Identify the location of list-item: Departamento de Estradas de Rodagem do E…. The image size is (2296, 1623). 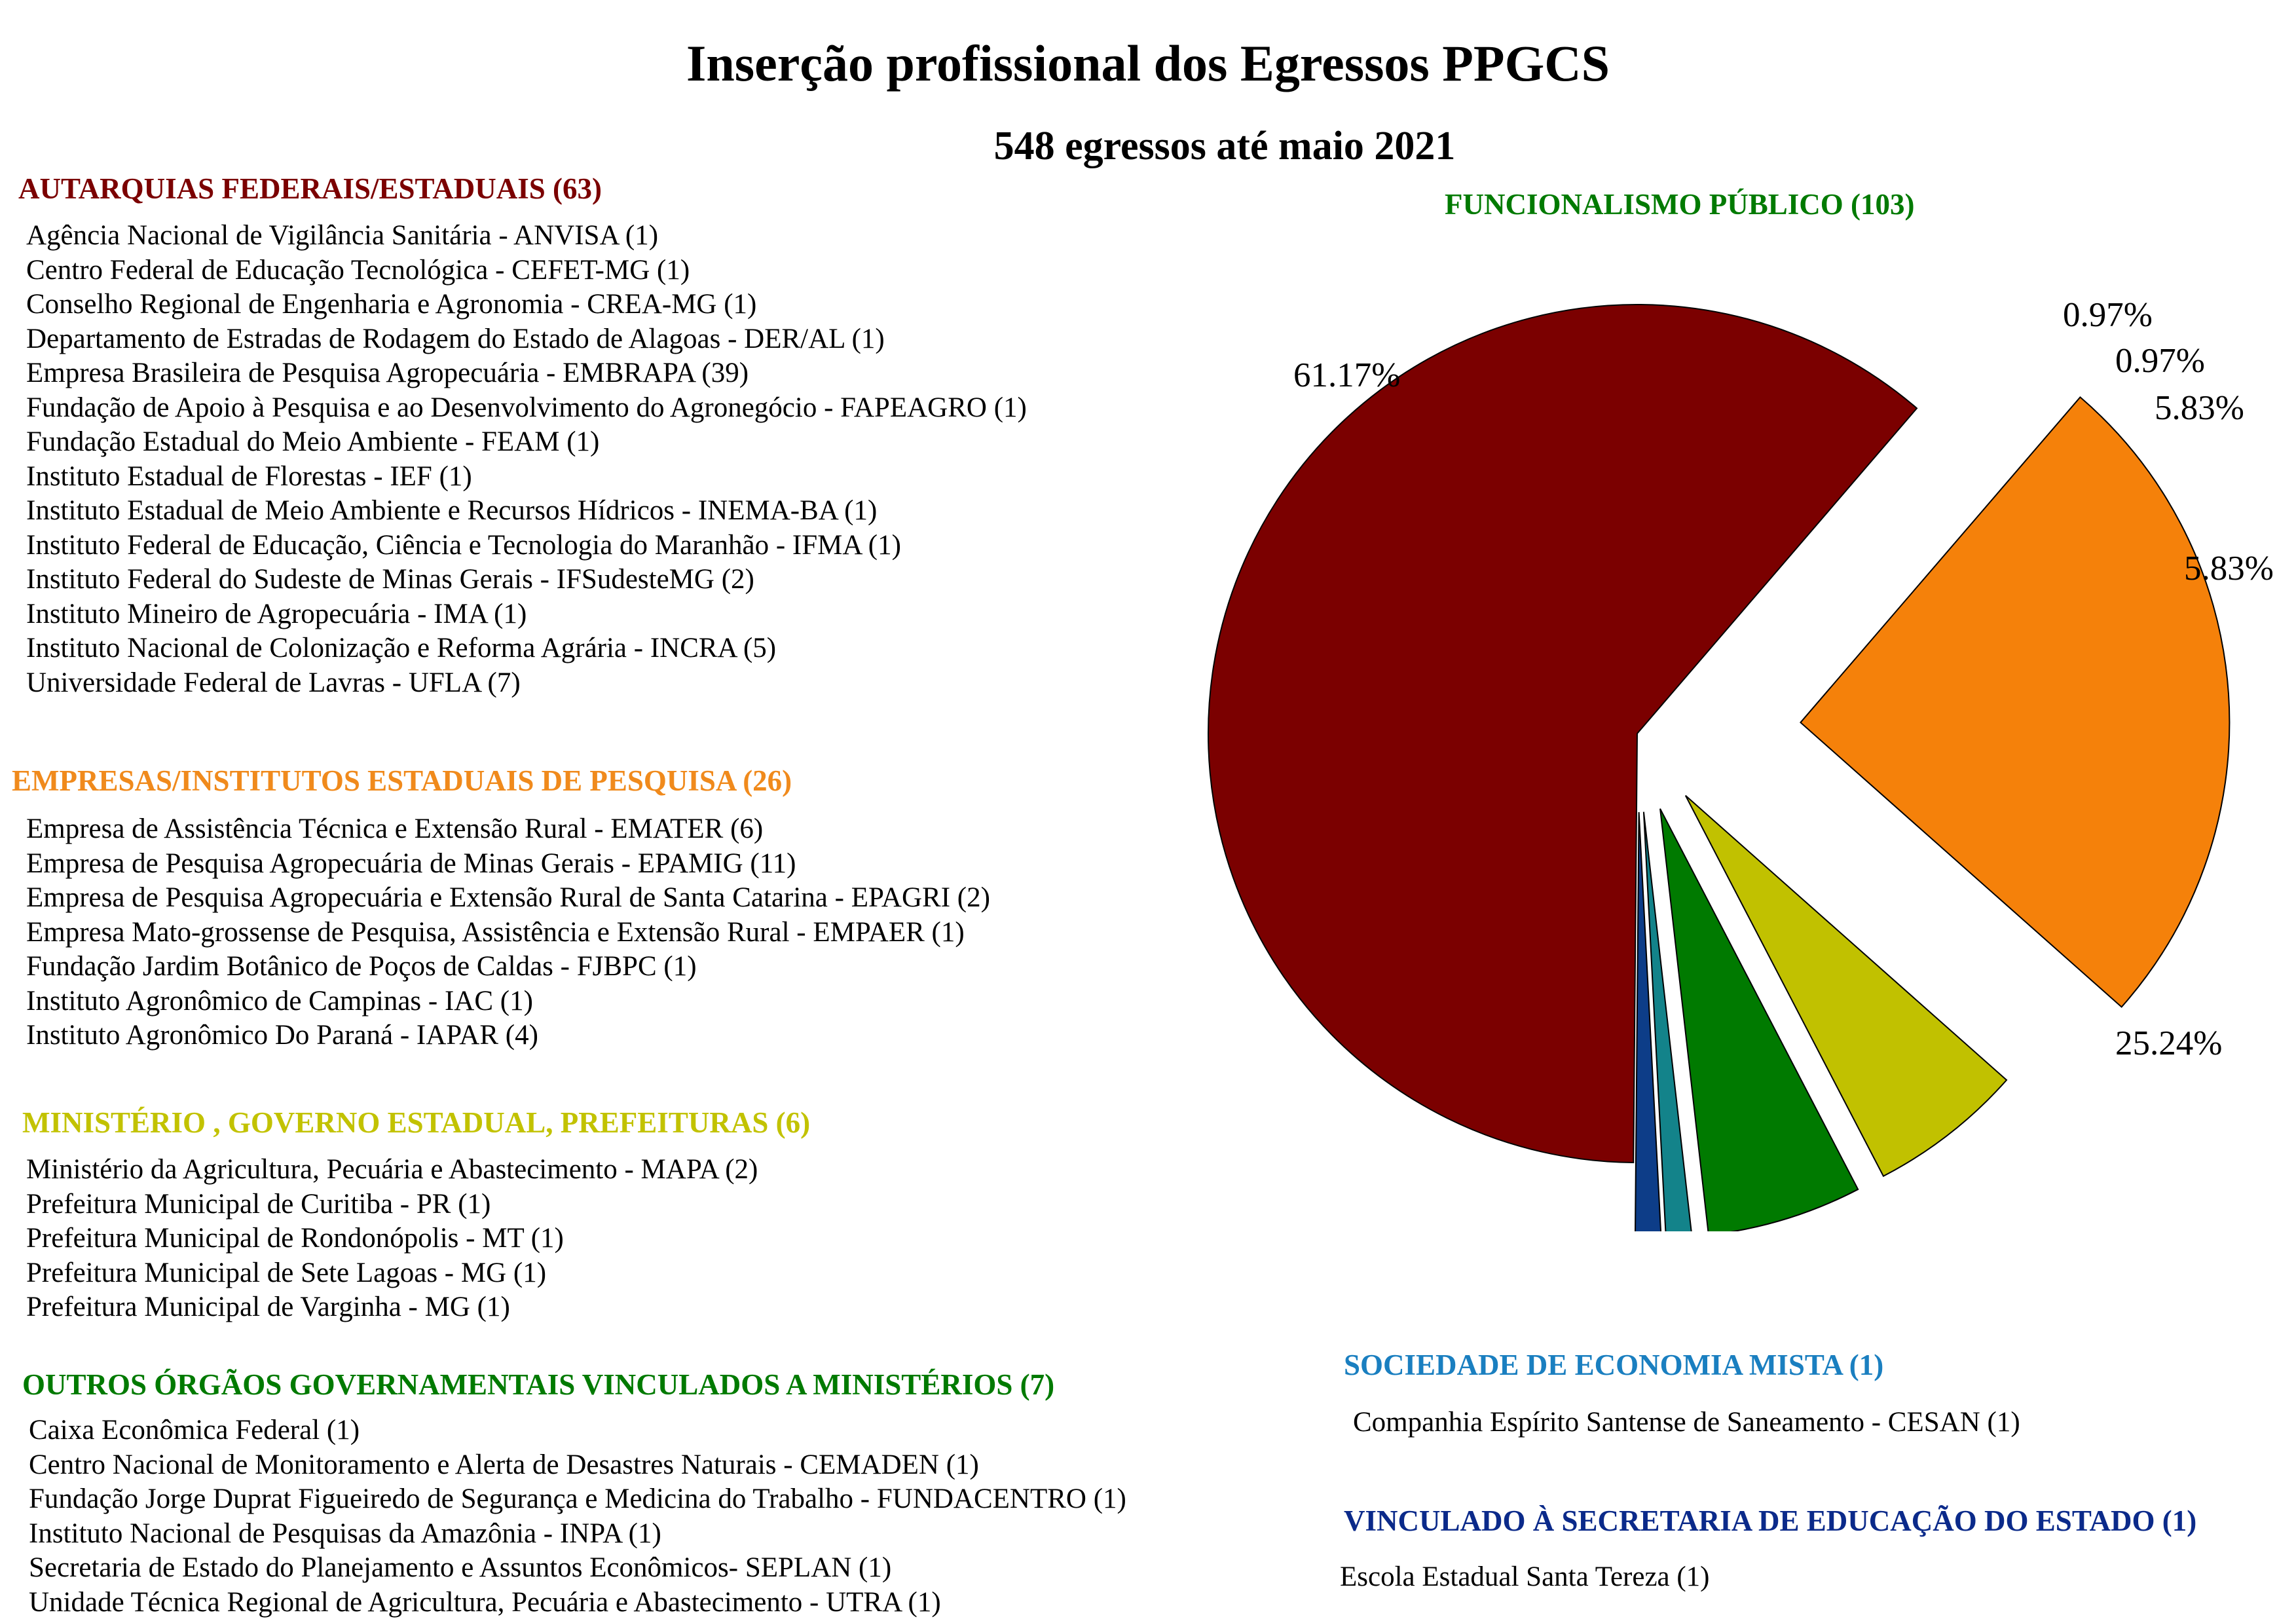
(456, 338).